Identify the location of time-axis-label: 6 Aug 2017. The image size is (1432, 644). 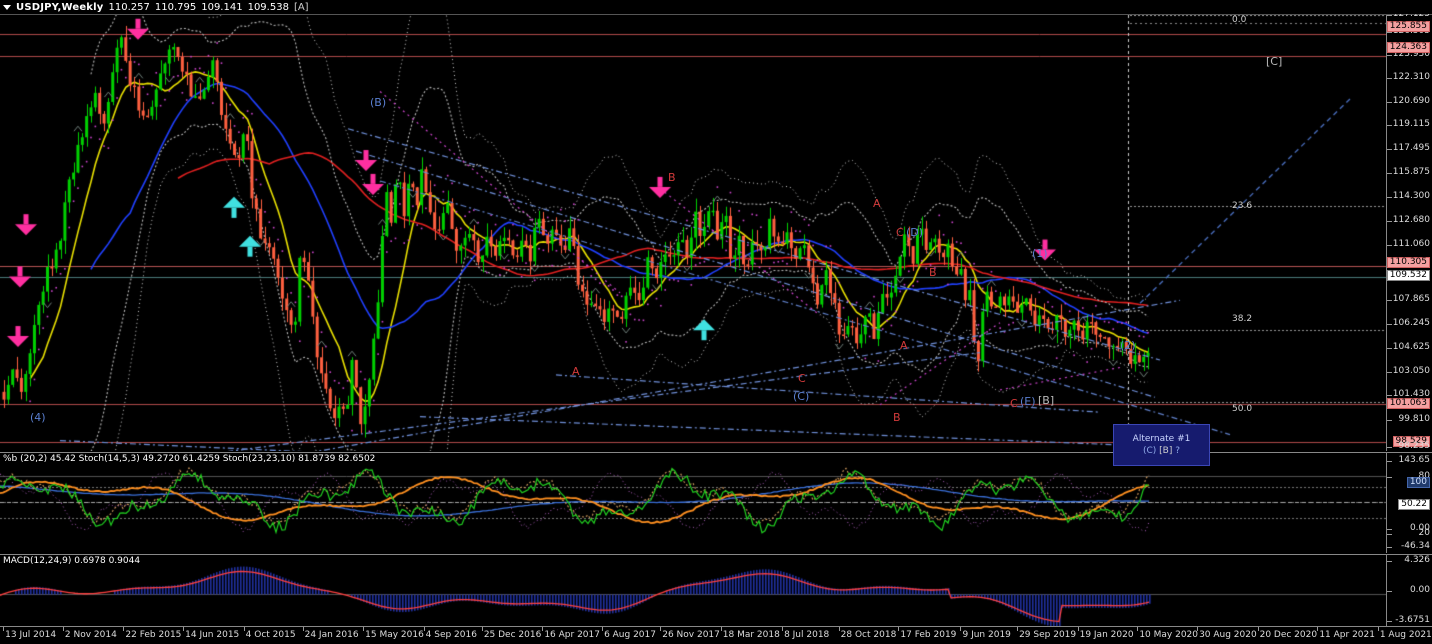
(630, 635).